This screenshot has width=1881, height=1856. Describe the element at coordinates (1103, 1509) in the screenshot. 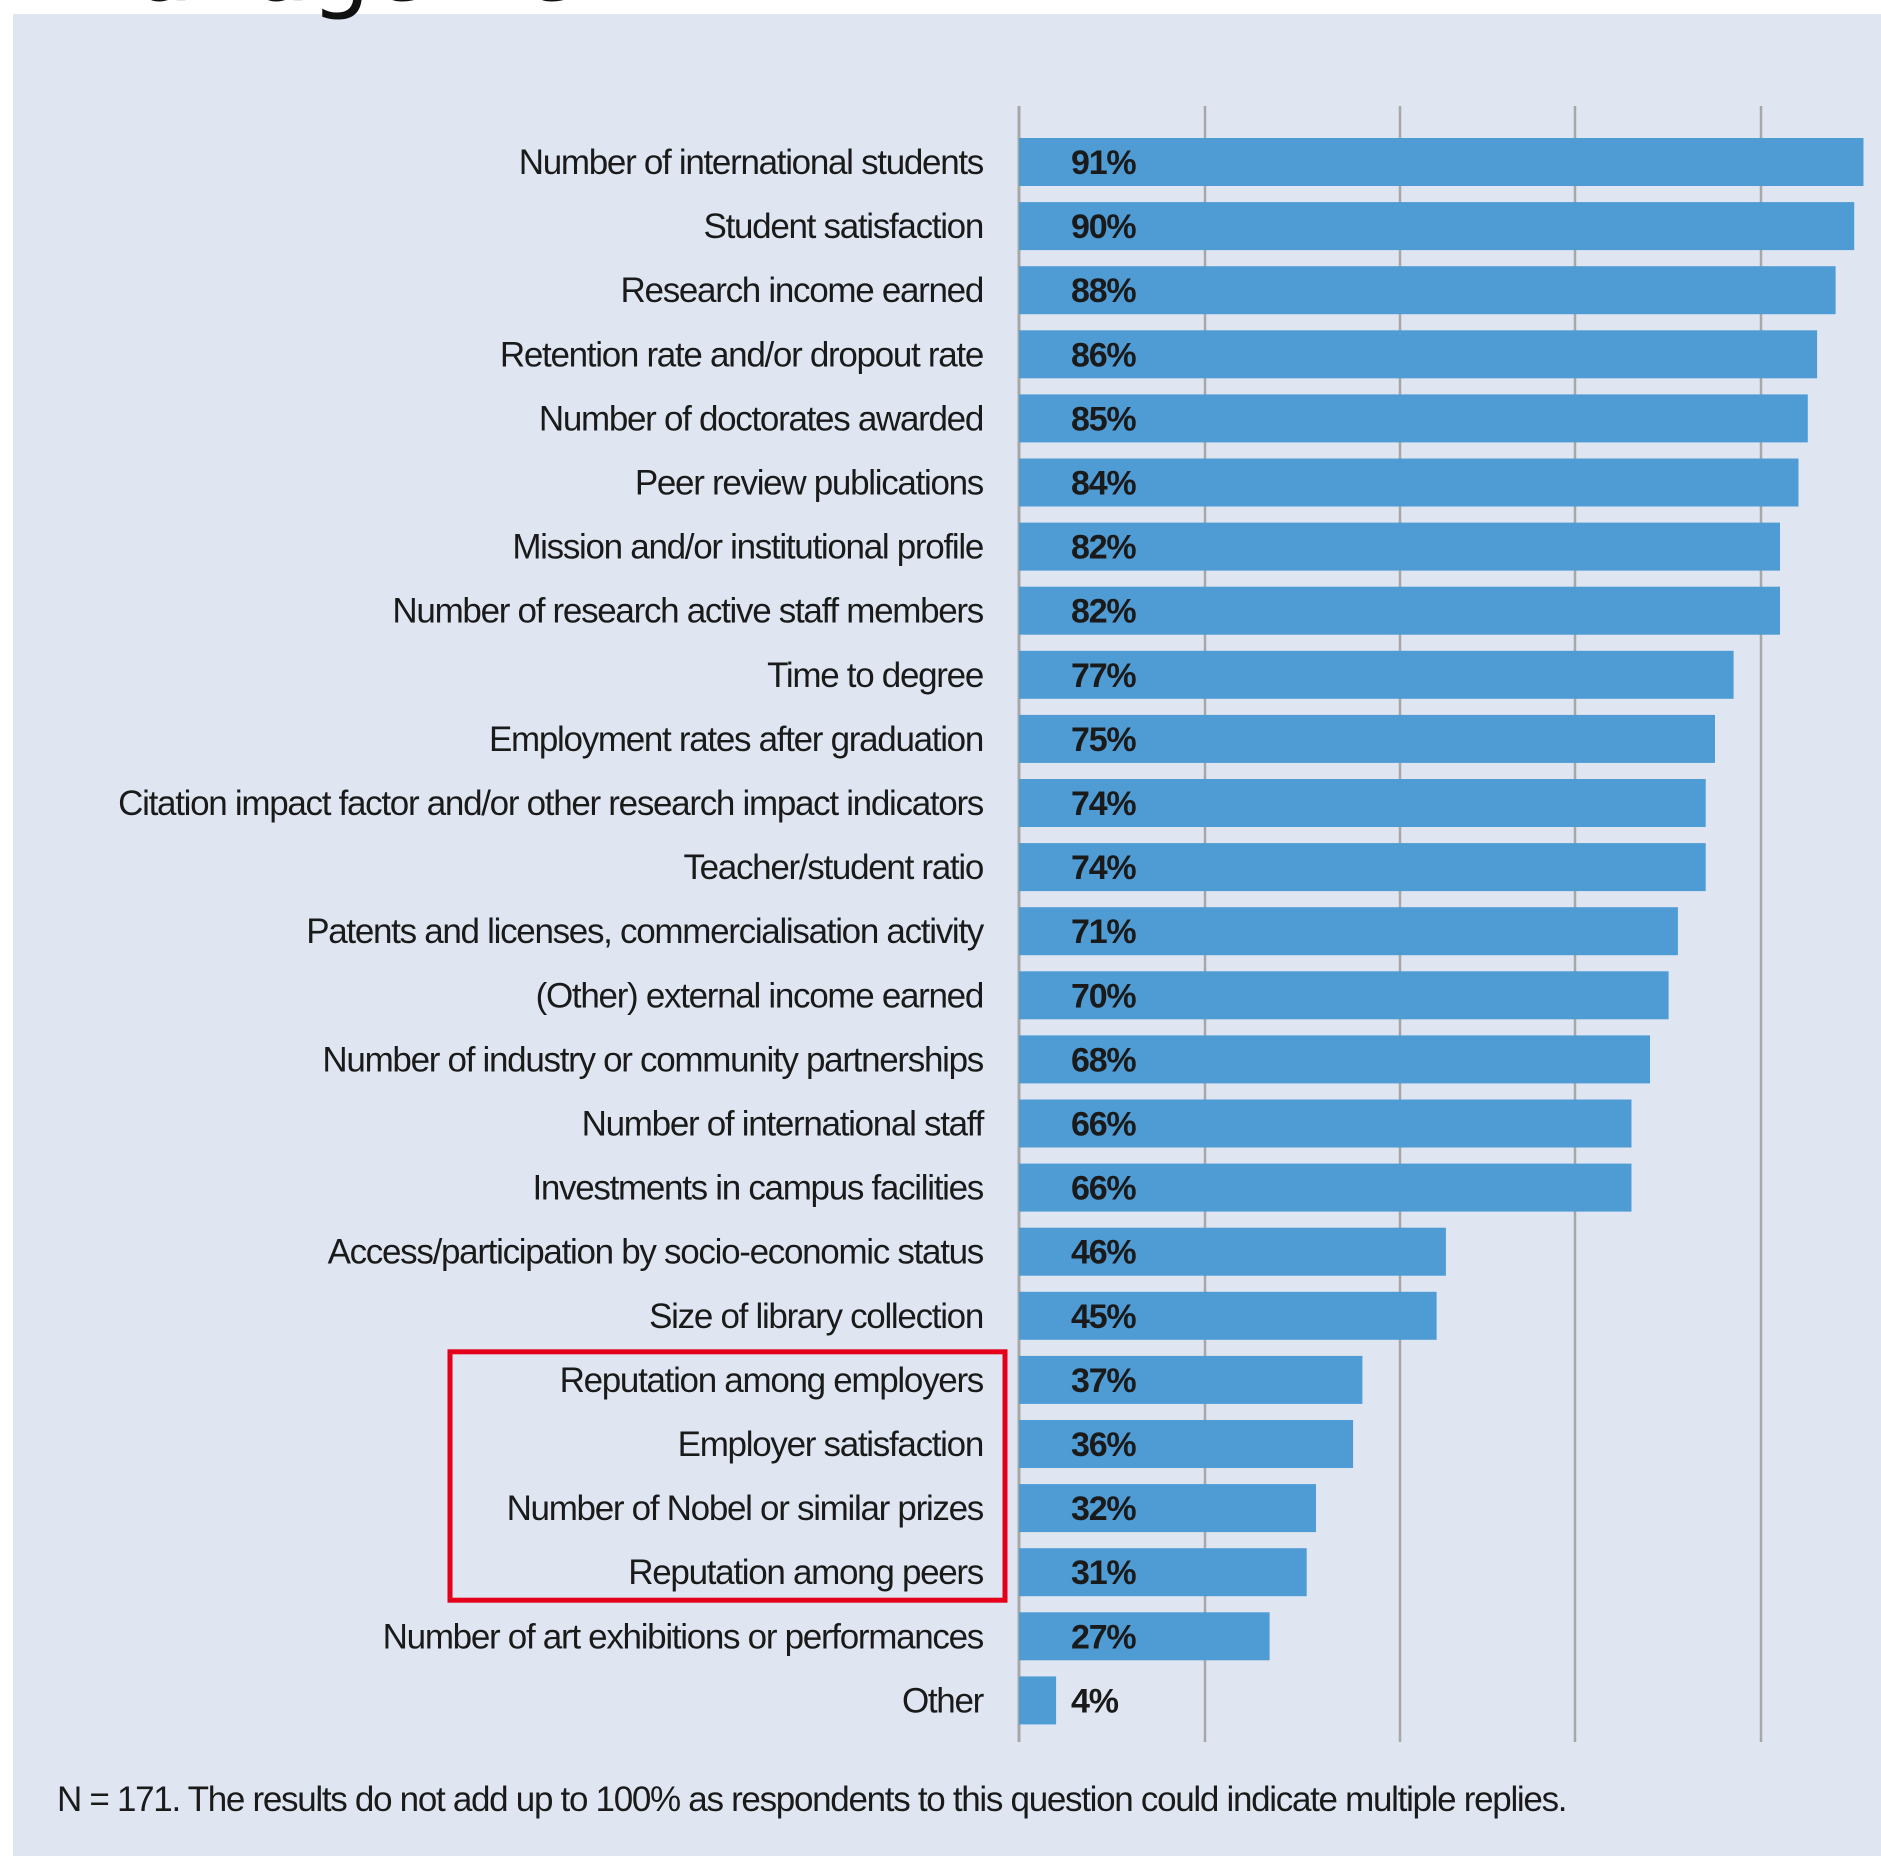

I see `value-label: 32%` at that location.